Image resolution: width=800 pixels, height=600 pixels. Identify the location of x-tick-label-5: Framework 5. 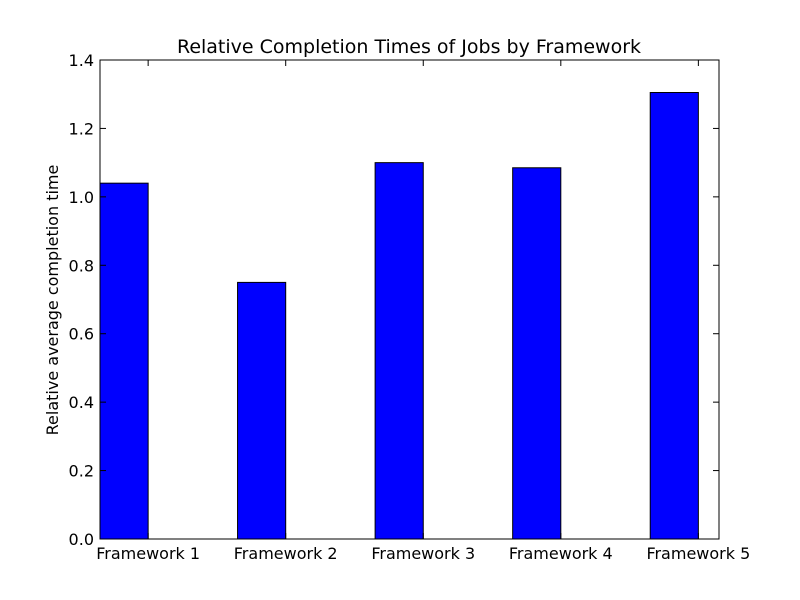
(698, 553).